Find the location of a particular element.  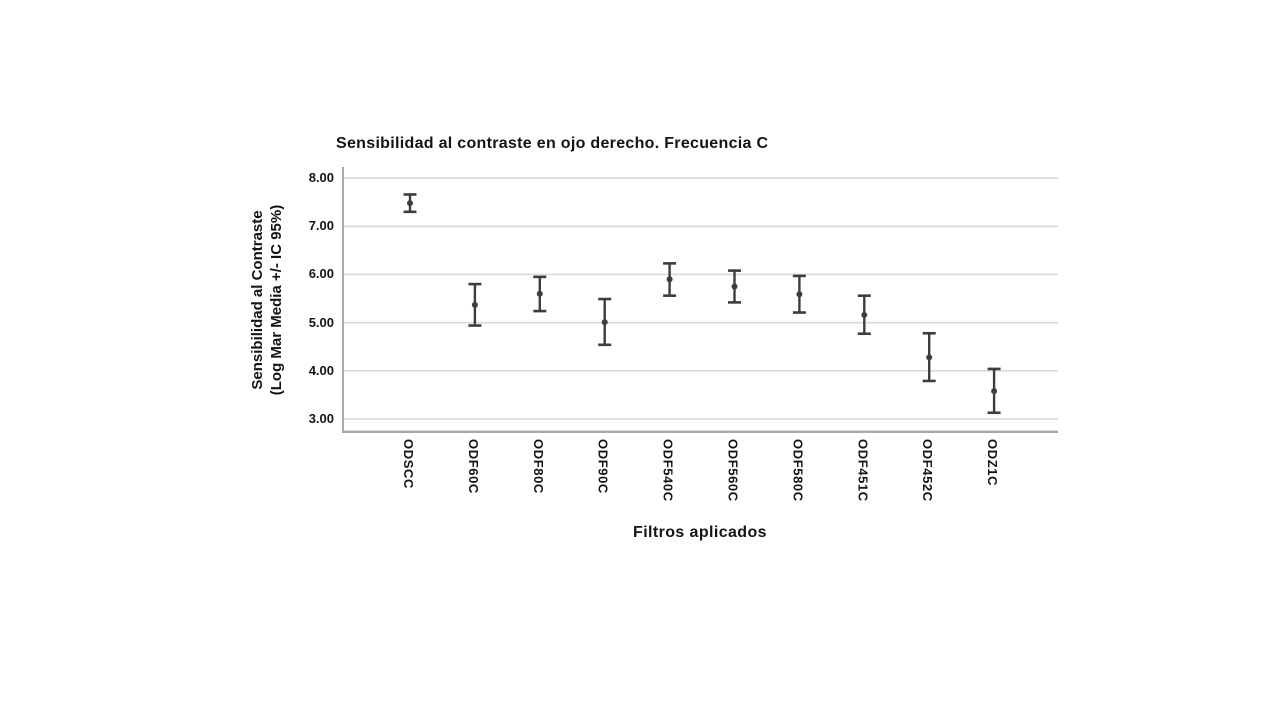

y-tick-label: 7.00 is located at coordinates (321, 226).